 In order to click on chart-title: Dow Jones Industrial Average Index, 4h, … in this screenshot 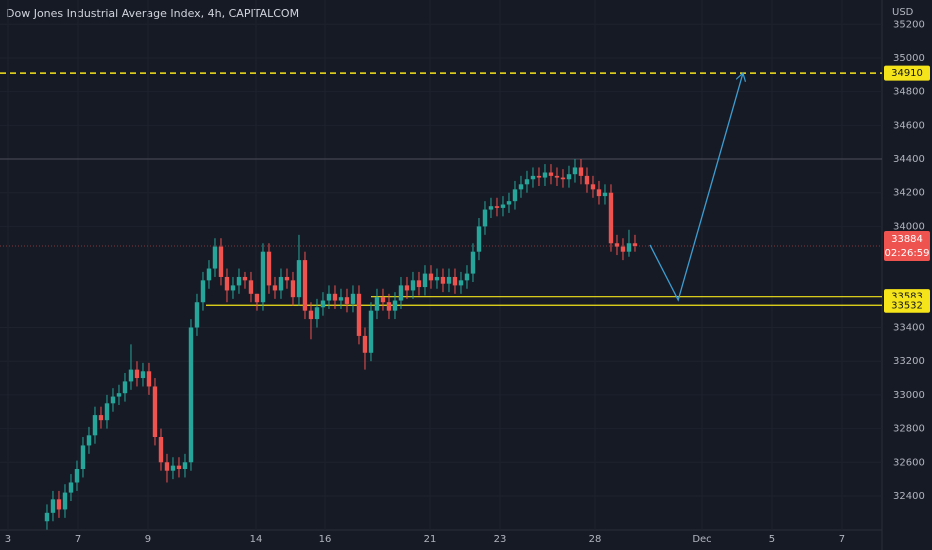, I will do `click(152, 13)`.